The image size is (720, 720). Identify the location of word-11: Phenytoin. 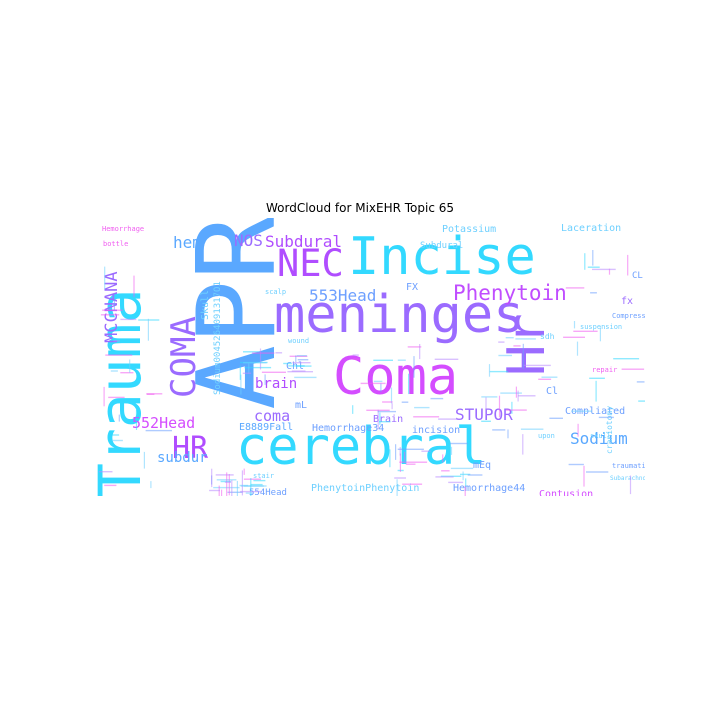
(510, 293).